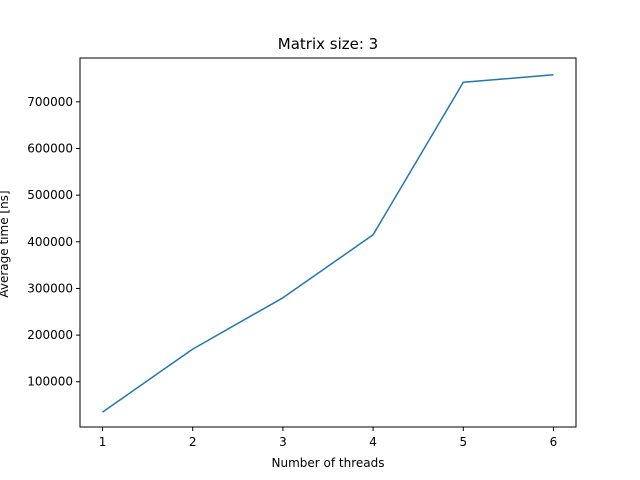  Describe the element at coordinates (50, 335) in the screenshot. I see `y-tick-label: 200000` at that location.